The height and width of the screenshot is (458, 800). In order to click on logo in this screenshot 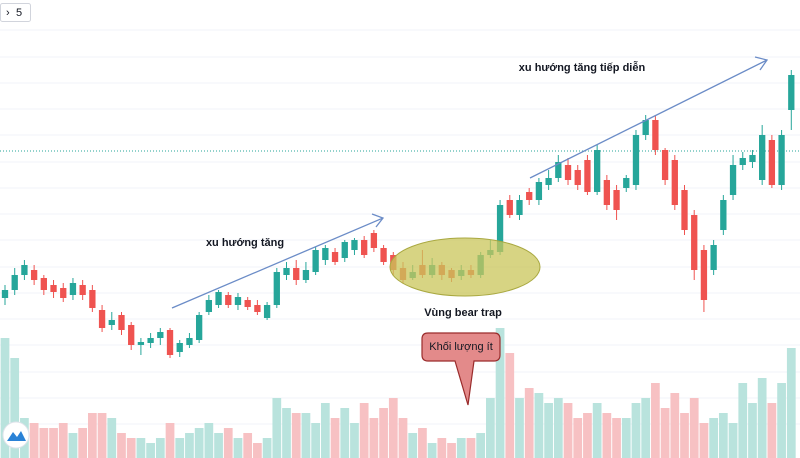, I will do `click(16, 435)`.